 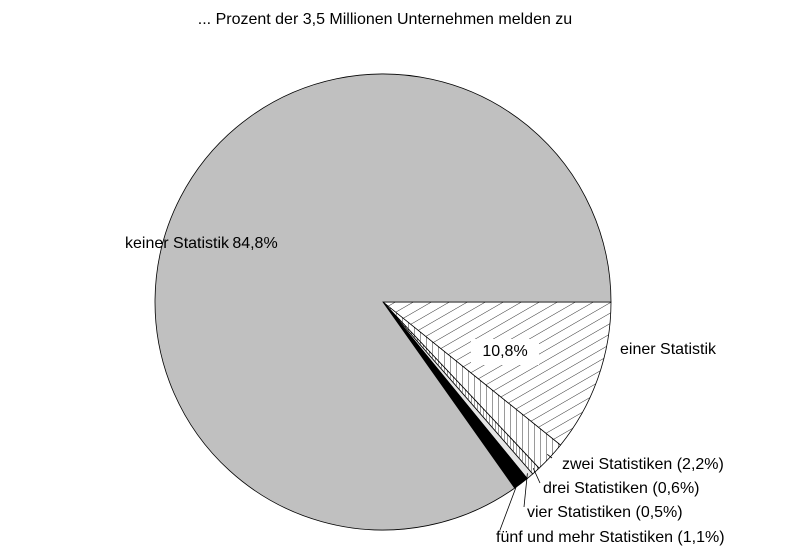 What do you see at coordinates (605, 512) in the screenshot?
I see `category-label: vier Statistiken (0,5%)` at bounding box center [605, 512].